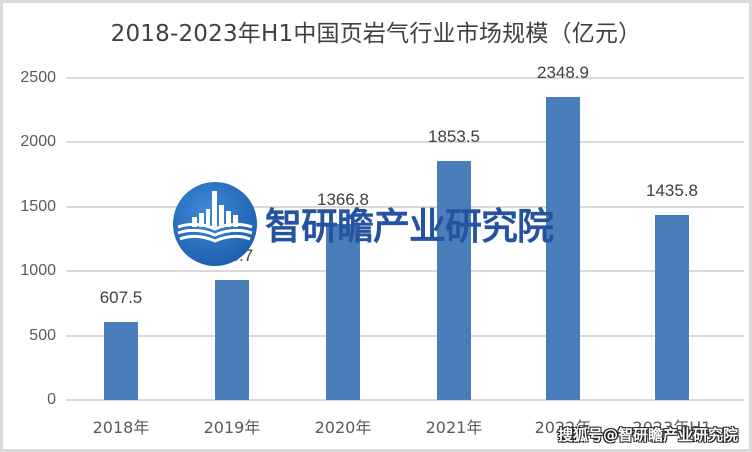 This screenshot has width=752, height=452. I want to click on x-tick-label: 2020年, so click(343, 427).